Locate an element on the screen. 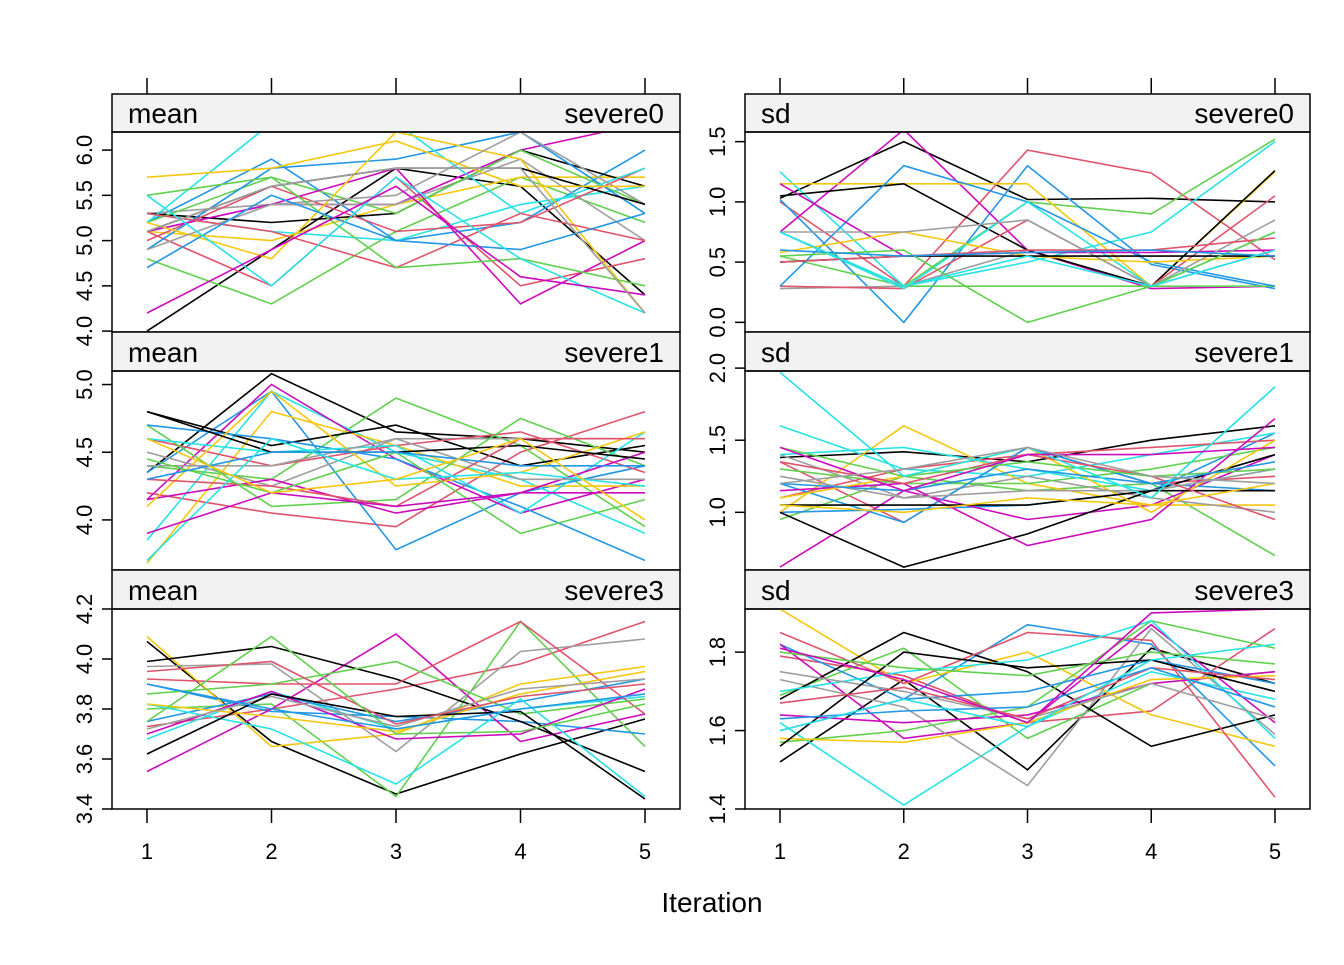  y-tick-label: 5.0 is located at coordinates (84, 384).